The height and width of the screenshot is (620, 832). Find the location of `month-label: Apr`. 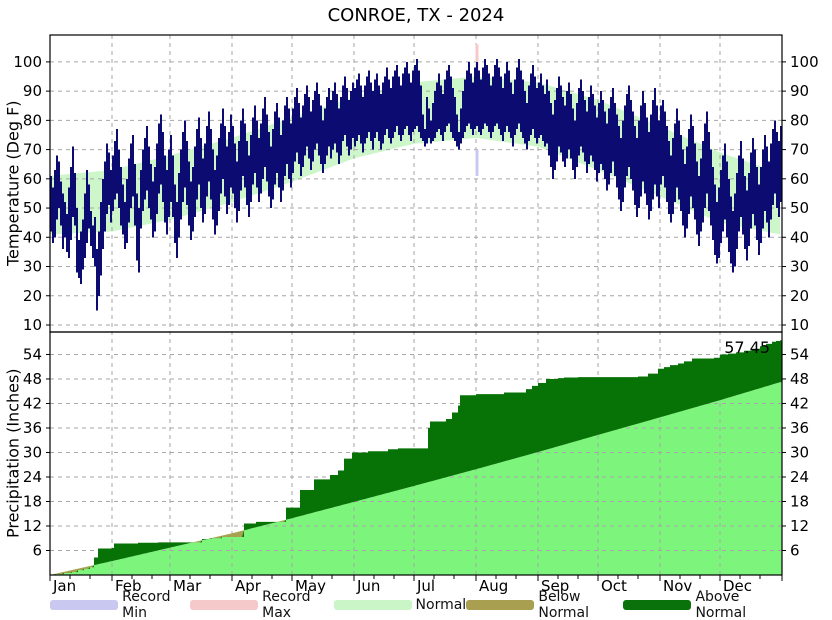

month-label: Apr is located at coordinates (248, 586).